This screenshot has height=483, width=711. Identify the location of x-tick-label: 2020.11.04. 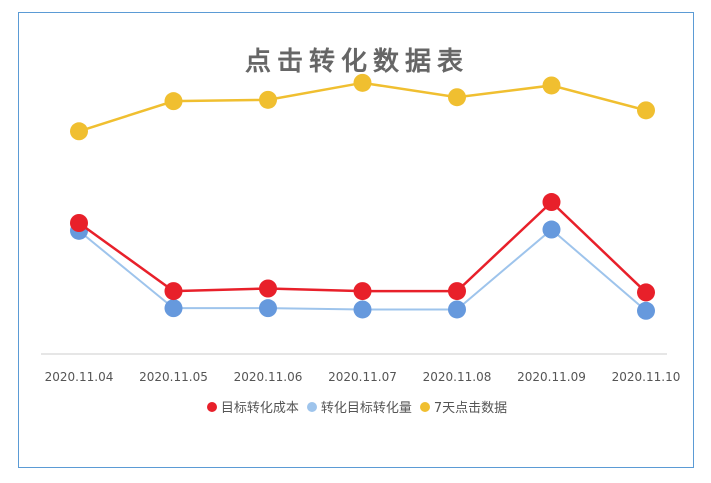
(79, 377).